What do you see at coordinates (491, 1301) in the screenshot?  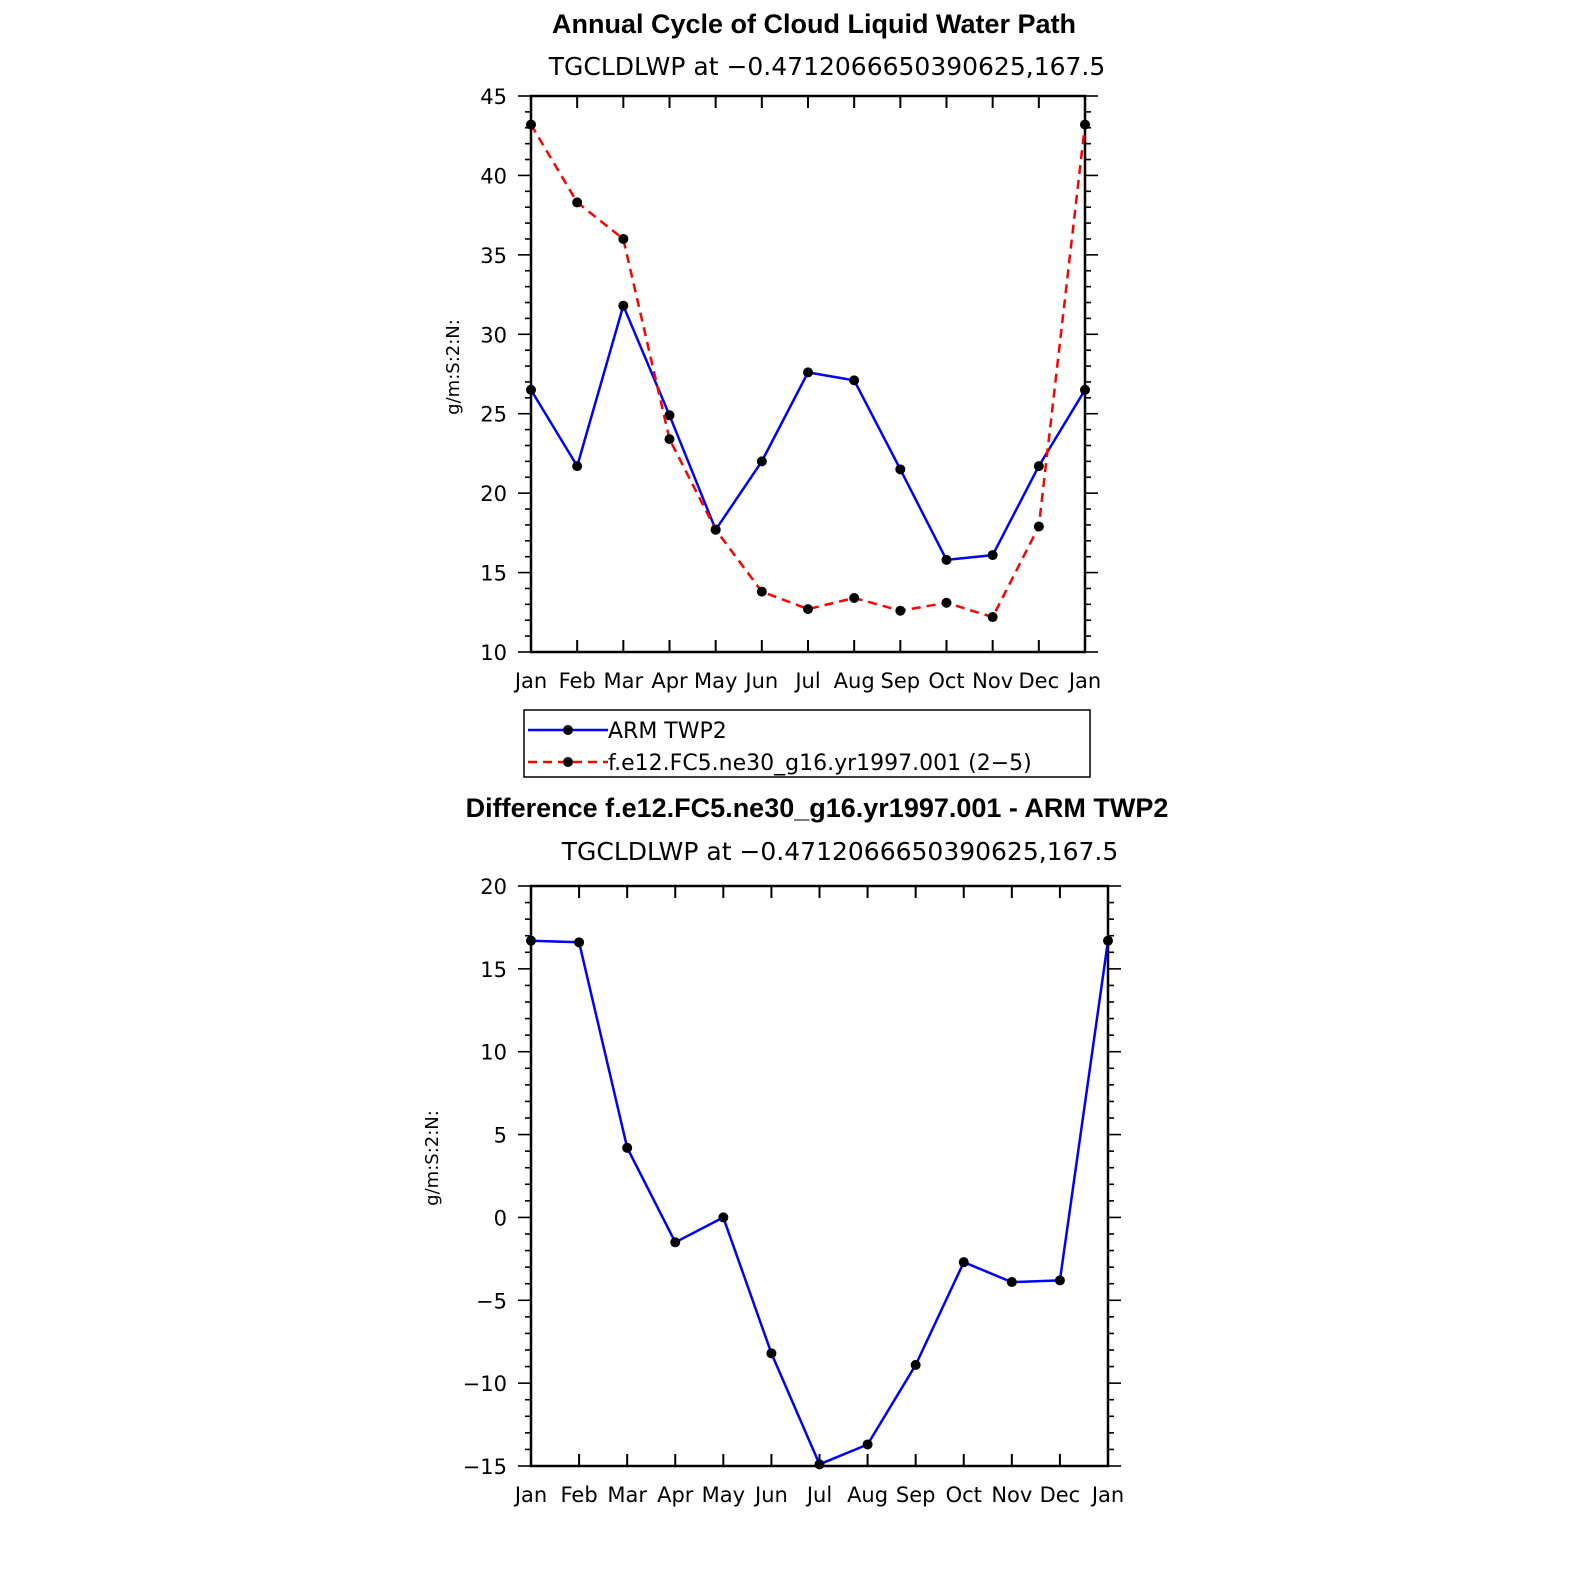 I see `bottom-y-tick-label: −5` at bounding box center [491, 1301].